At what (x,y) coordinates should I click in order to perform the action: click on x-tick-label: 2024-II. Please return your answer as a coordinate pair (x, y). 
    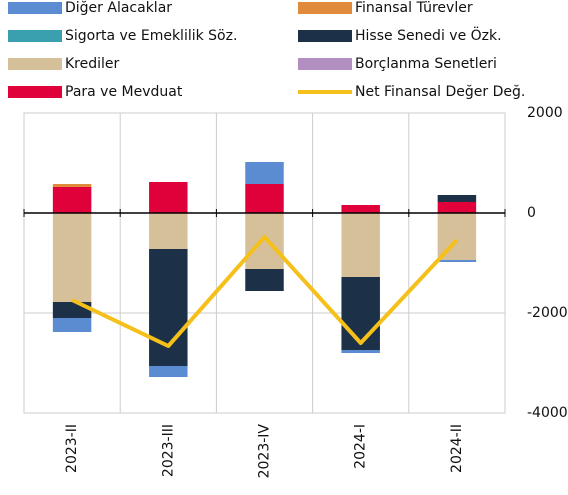
    Looking at the image, I should click on (457, 448).